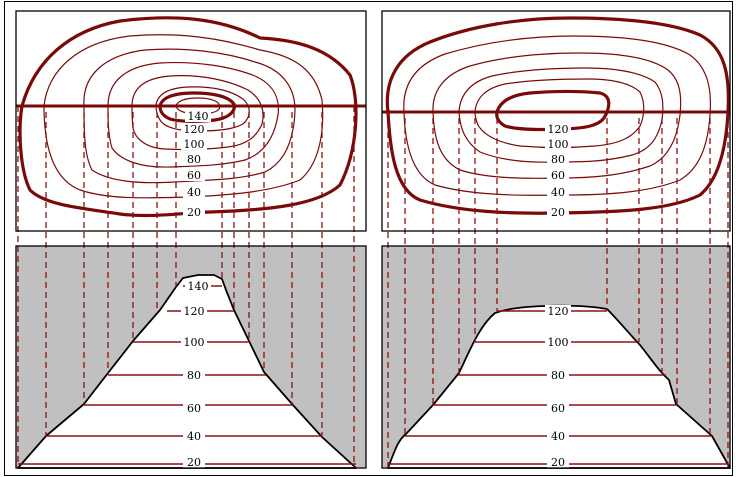  I want to click on right-map-labels: 120 100 80 60 40 20, so click(558, 171).